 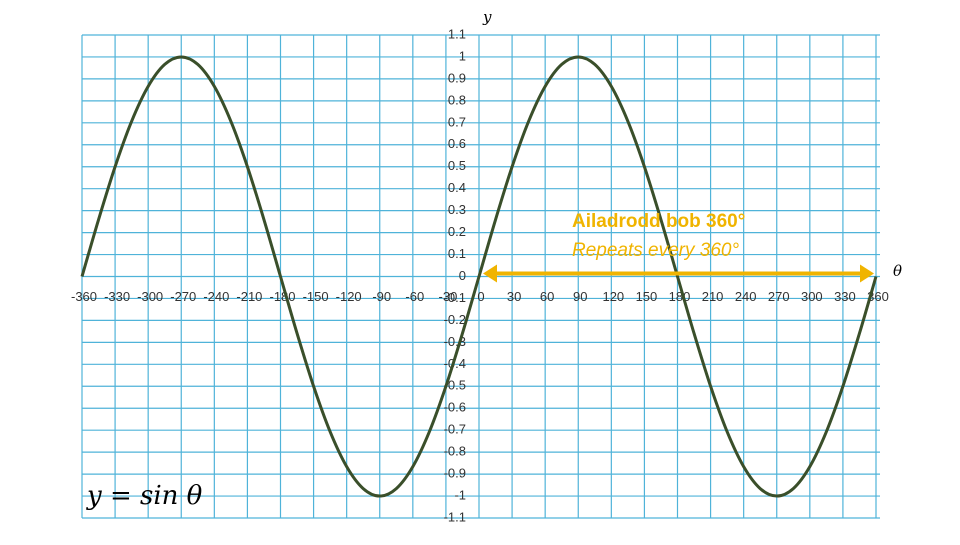 What do you see at coordinates (117, 296) in the screenshot?
I see `x-tick-label: -330` at bounding box center [117, 296].